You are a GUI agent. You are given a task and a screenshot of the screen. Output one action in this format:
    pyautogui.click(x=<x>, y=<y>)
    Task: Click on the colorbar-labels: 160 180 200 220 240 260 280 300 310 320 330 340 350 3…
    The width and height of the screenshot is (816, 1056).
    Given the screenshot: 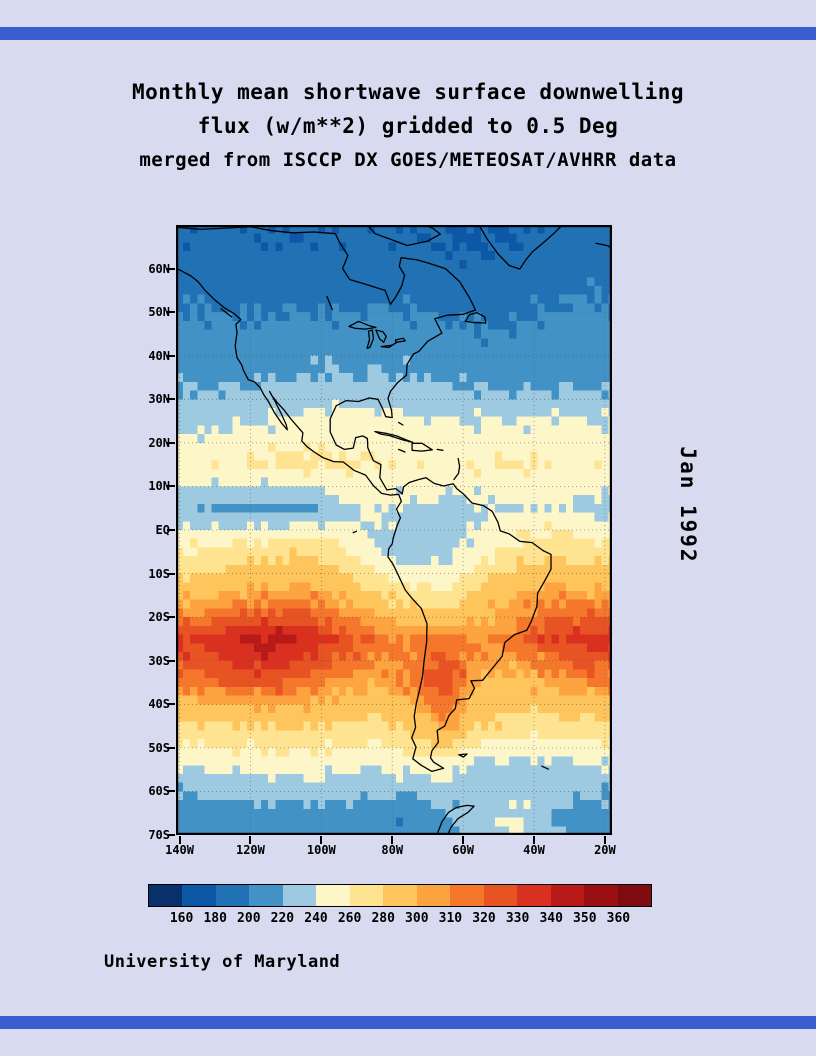 What is the action you would take?
    pyautogui.click(x=400, y=917)
    